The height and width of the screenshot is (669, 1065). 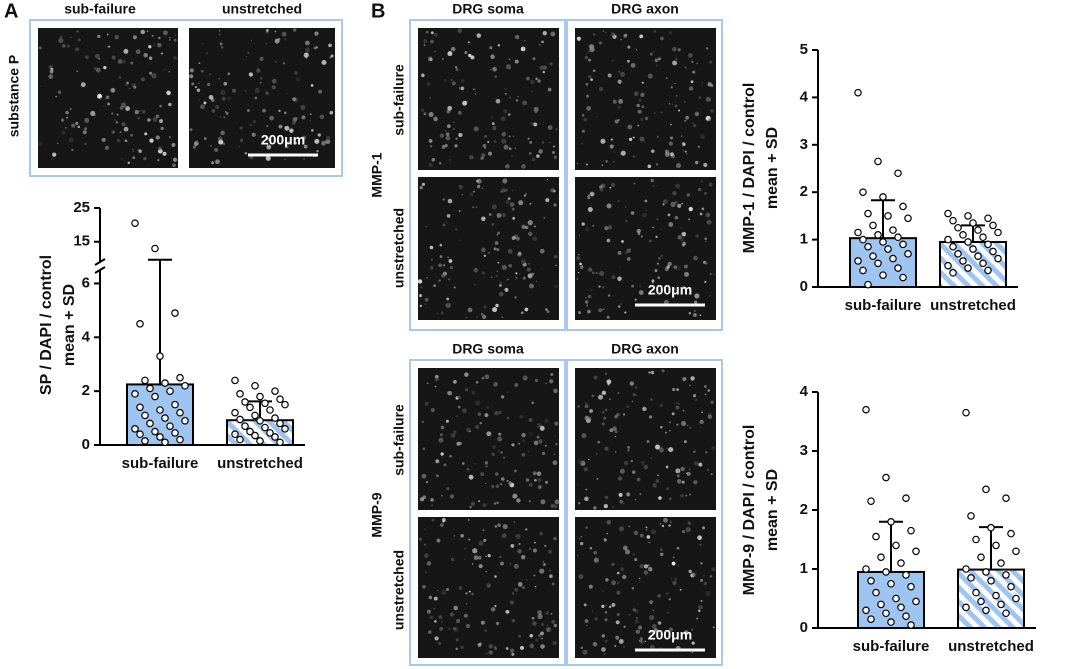 I want to click on x-tick-label: unstretched, so click(x=260, y=463).